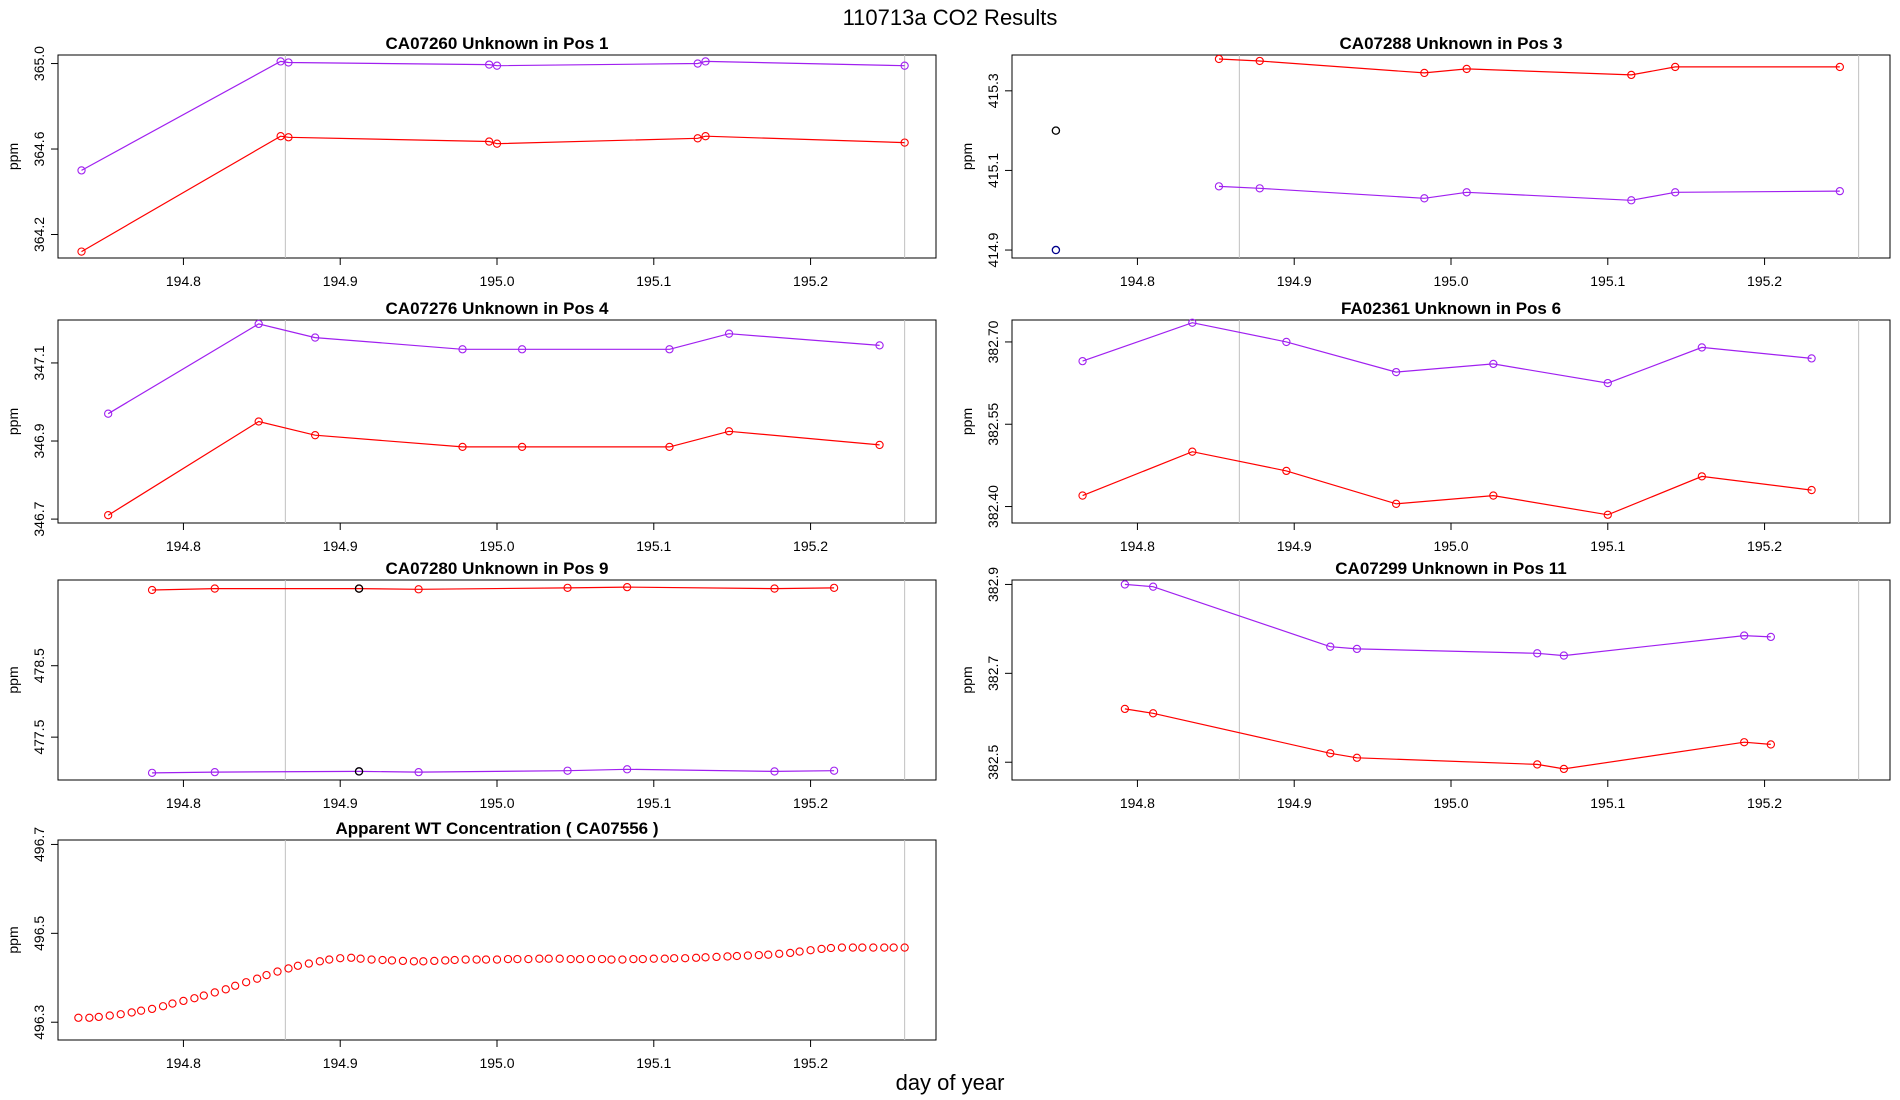  What do you see at coordinates (1137, 803) in the screenshot?
I see `x-tick-label: 194.8` at bounding box center [1137, 803].